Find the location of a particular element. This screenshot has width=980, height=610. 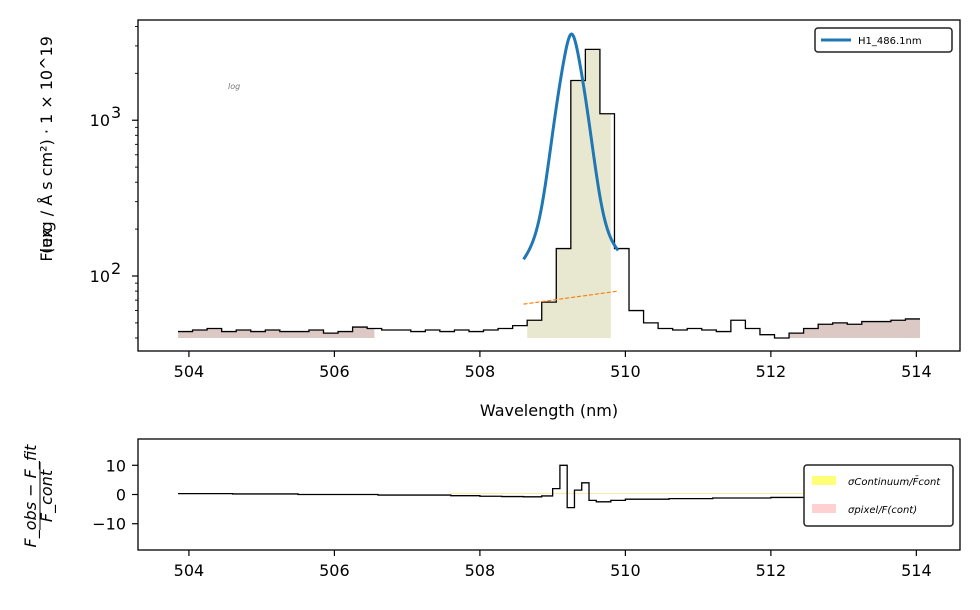

main-x-tick-label-3: 510 is located at coordinates (625, 371).